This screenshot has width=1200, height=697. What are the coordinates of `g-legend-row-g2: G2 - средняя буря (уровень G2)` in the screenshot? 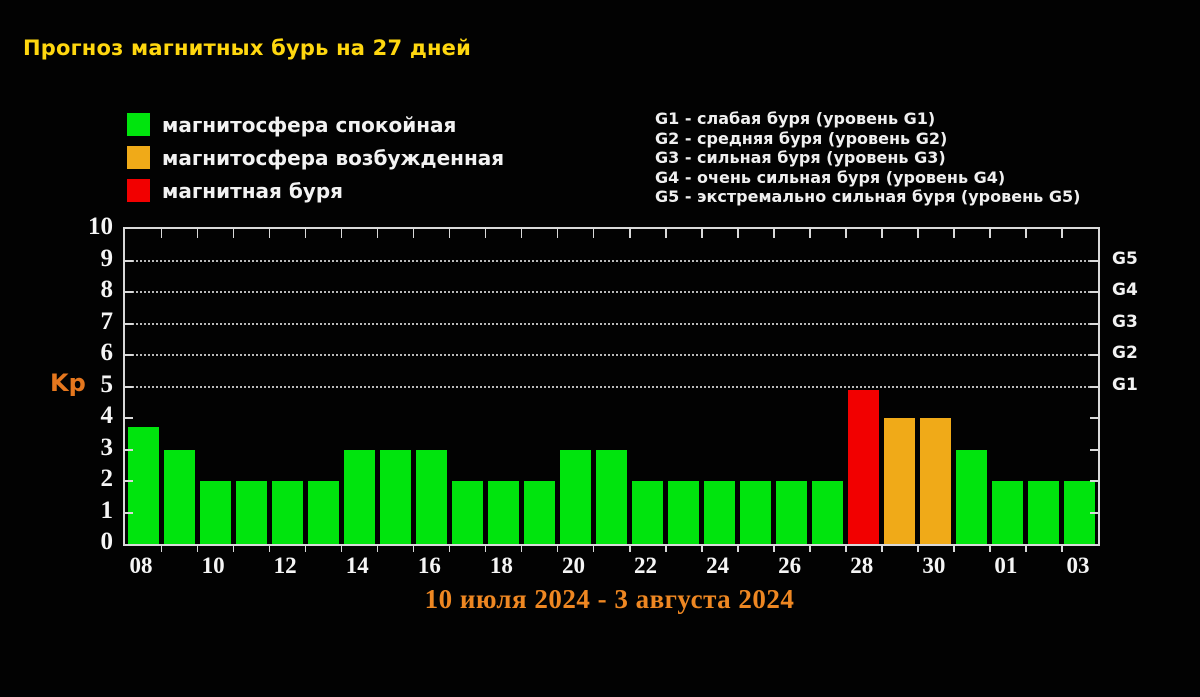 It's located at (801, 138).